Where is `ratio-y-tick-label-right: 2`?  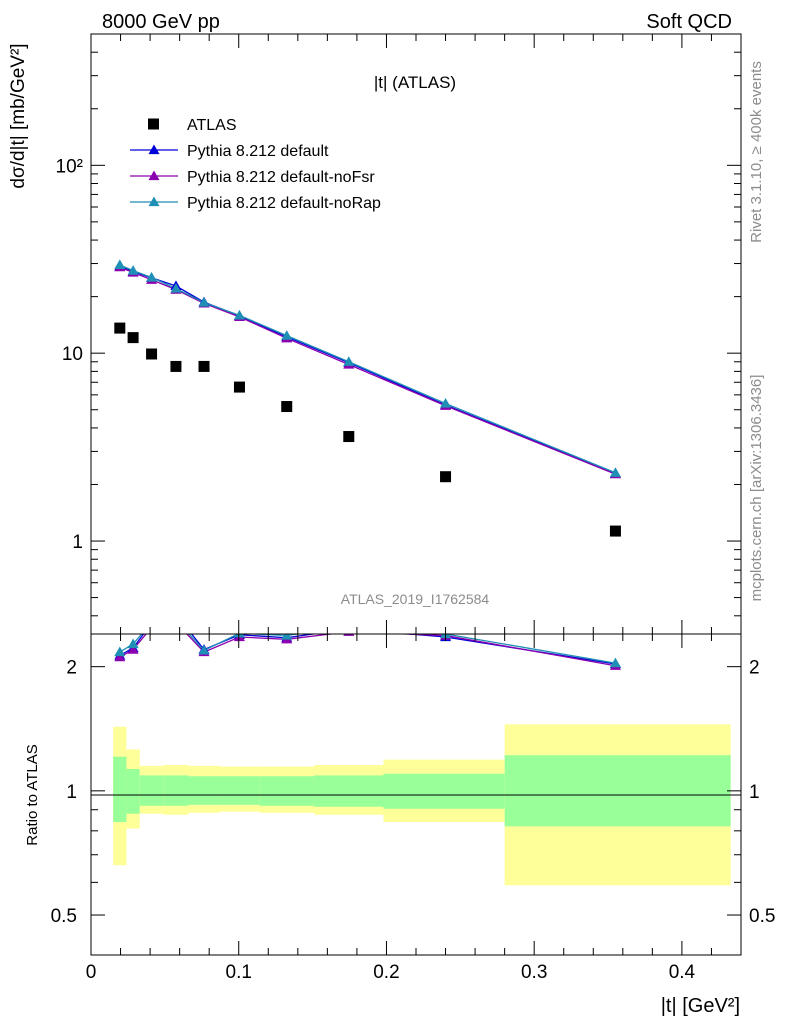 ratio-y-tick-label-right: 2 is located at coordinates (754, 668).